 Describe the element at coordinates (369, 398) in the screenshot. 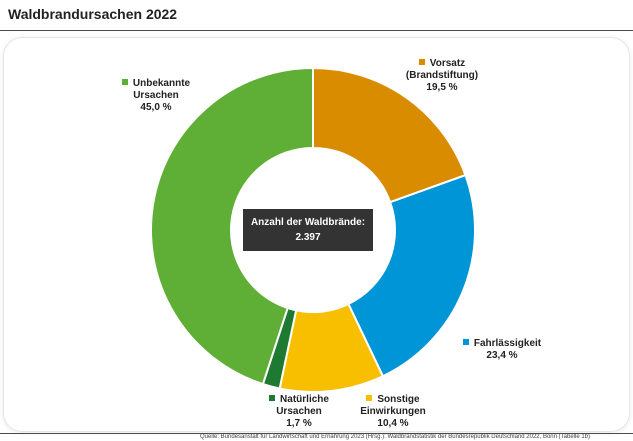

I see `legend-swatch-sonstige` at that location.